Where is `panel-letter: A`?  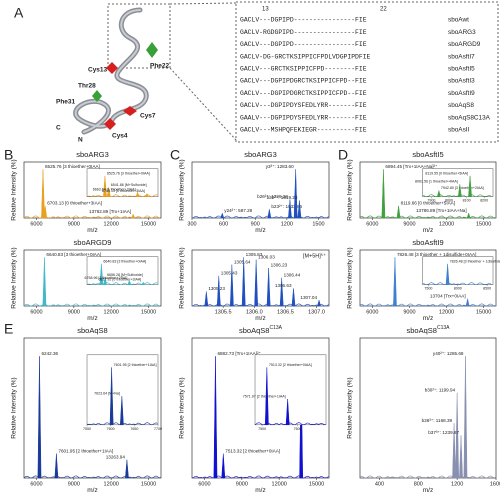
panel-letter: A is located at coordinates (19, 13).